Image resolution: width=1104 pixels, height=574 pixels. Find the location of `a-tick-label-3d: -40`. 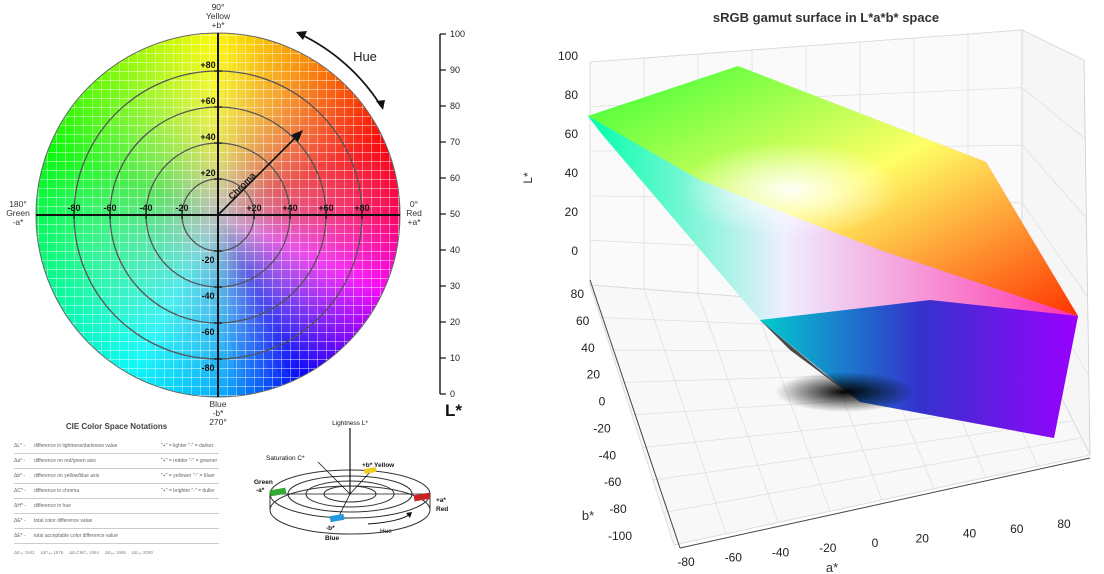

a-tick-label-3d: -40 is located at coordinates (781, 553).